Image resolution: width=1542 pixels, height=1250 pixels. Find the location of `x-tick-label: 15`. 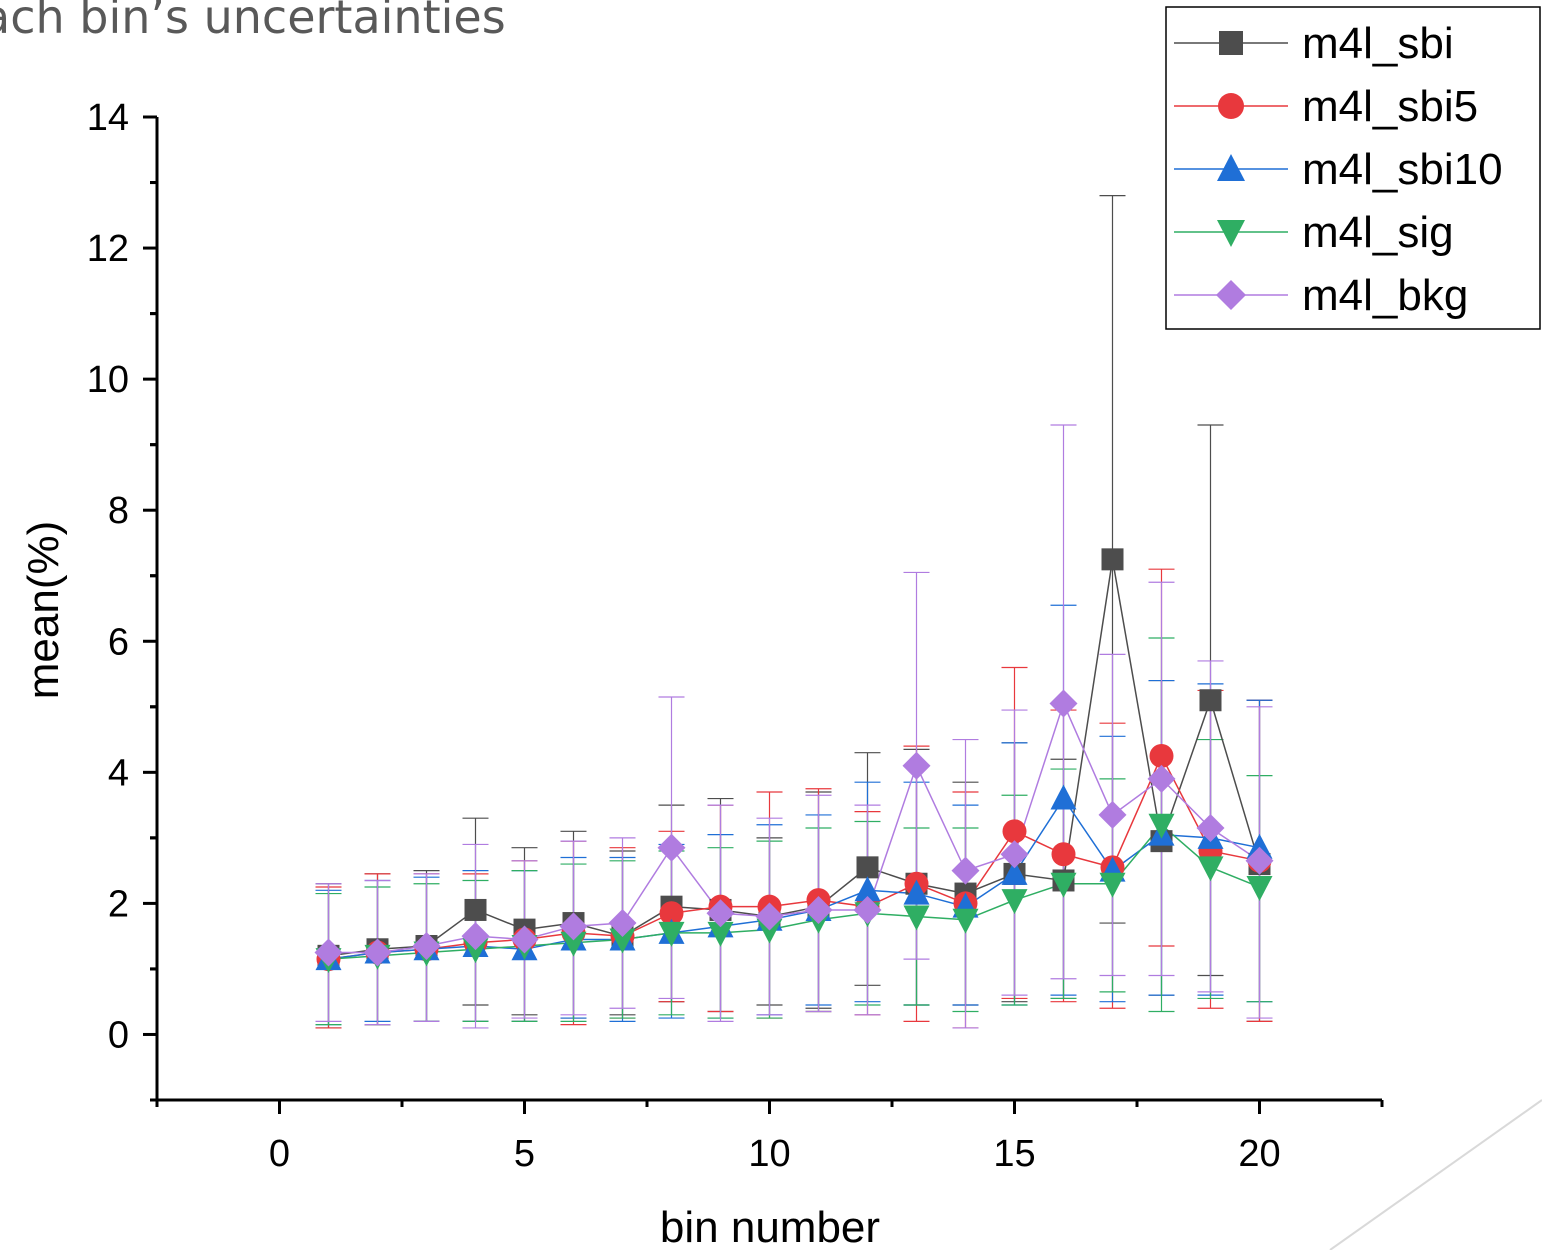

x-tick-label: 15 is located at coordinates (1014, 1154).